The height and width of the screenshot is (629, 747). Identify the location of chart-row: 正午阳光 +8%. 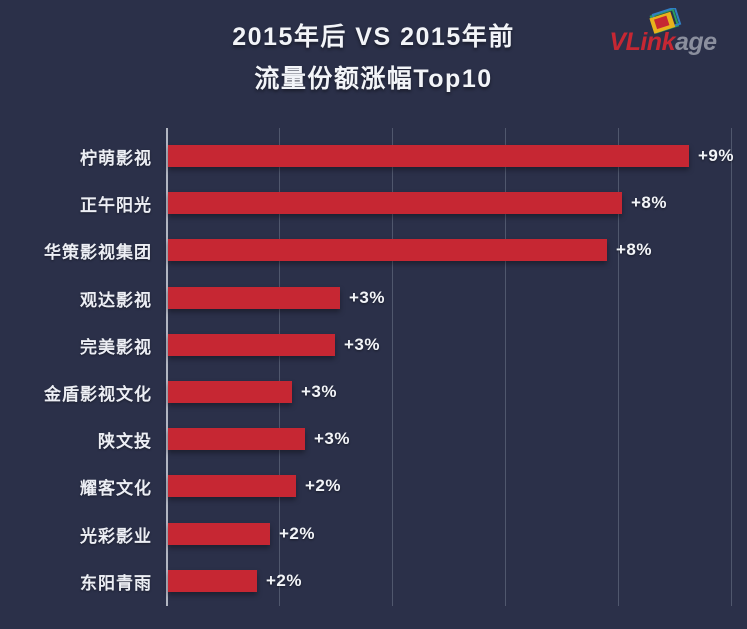
(373, 203).